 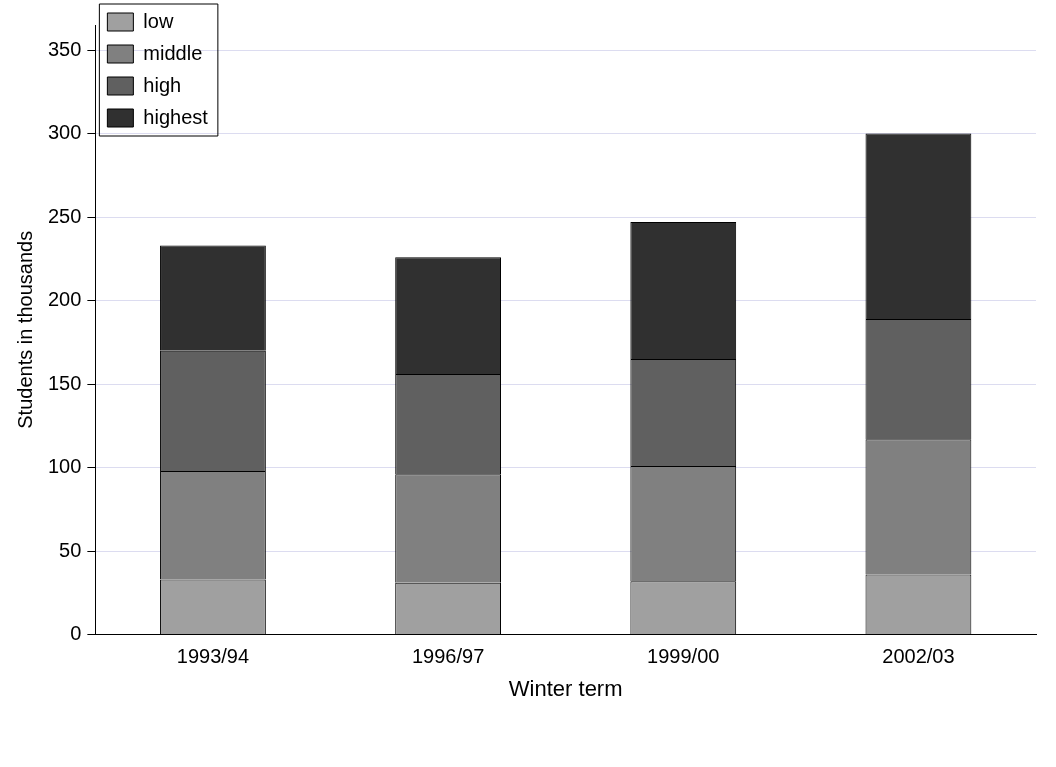 What do you see at coordinates (683, 656) in the screenshot?
I see `x-tick-label: 1999/00` at bounding box center [683, 656].